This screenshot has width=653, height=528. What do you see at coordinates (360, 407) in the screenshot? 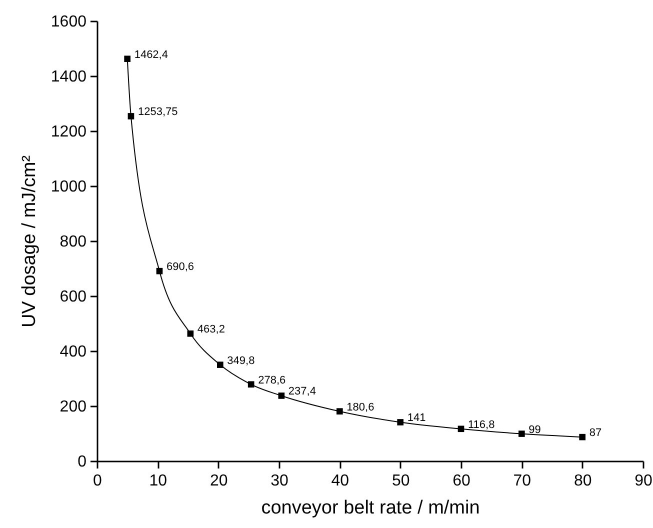
I see `data-label: 180,6` at bounding box center [360, 407].